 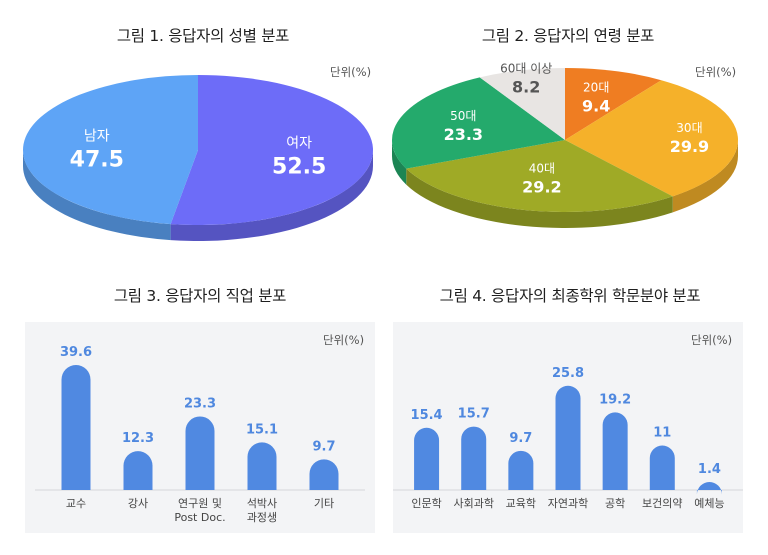 What do you see at coordinates (526, 87) in the screenshot?
I see `pie1-value-4: 8.2` at bounding box center [526, 87].